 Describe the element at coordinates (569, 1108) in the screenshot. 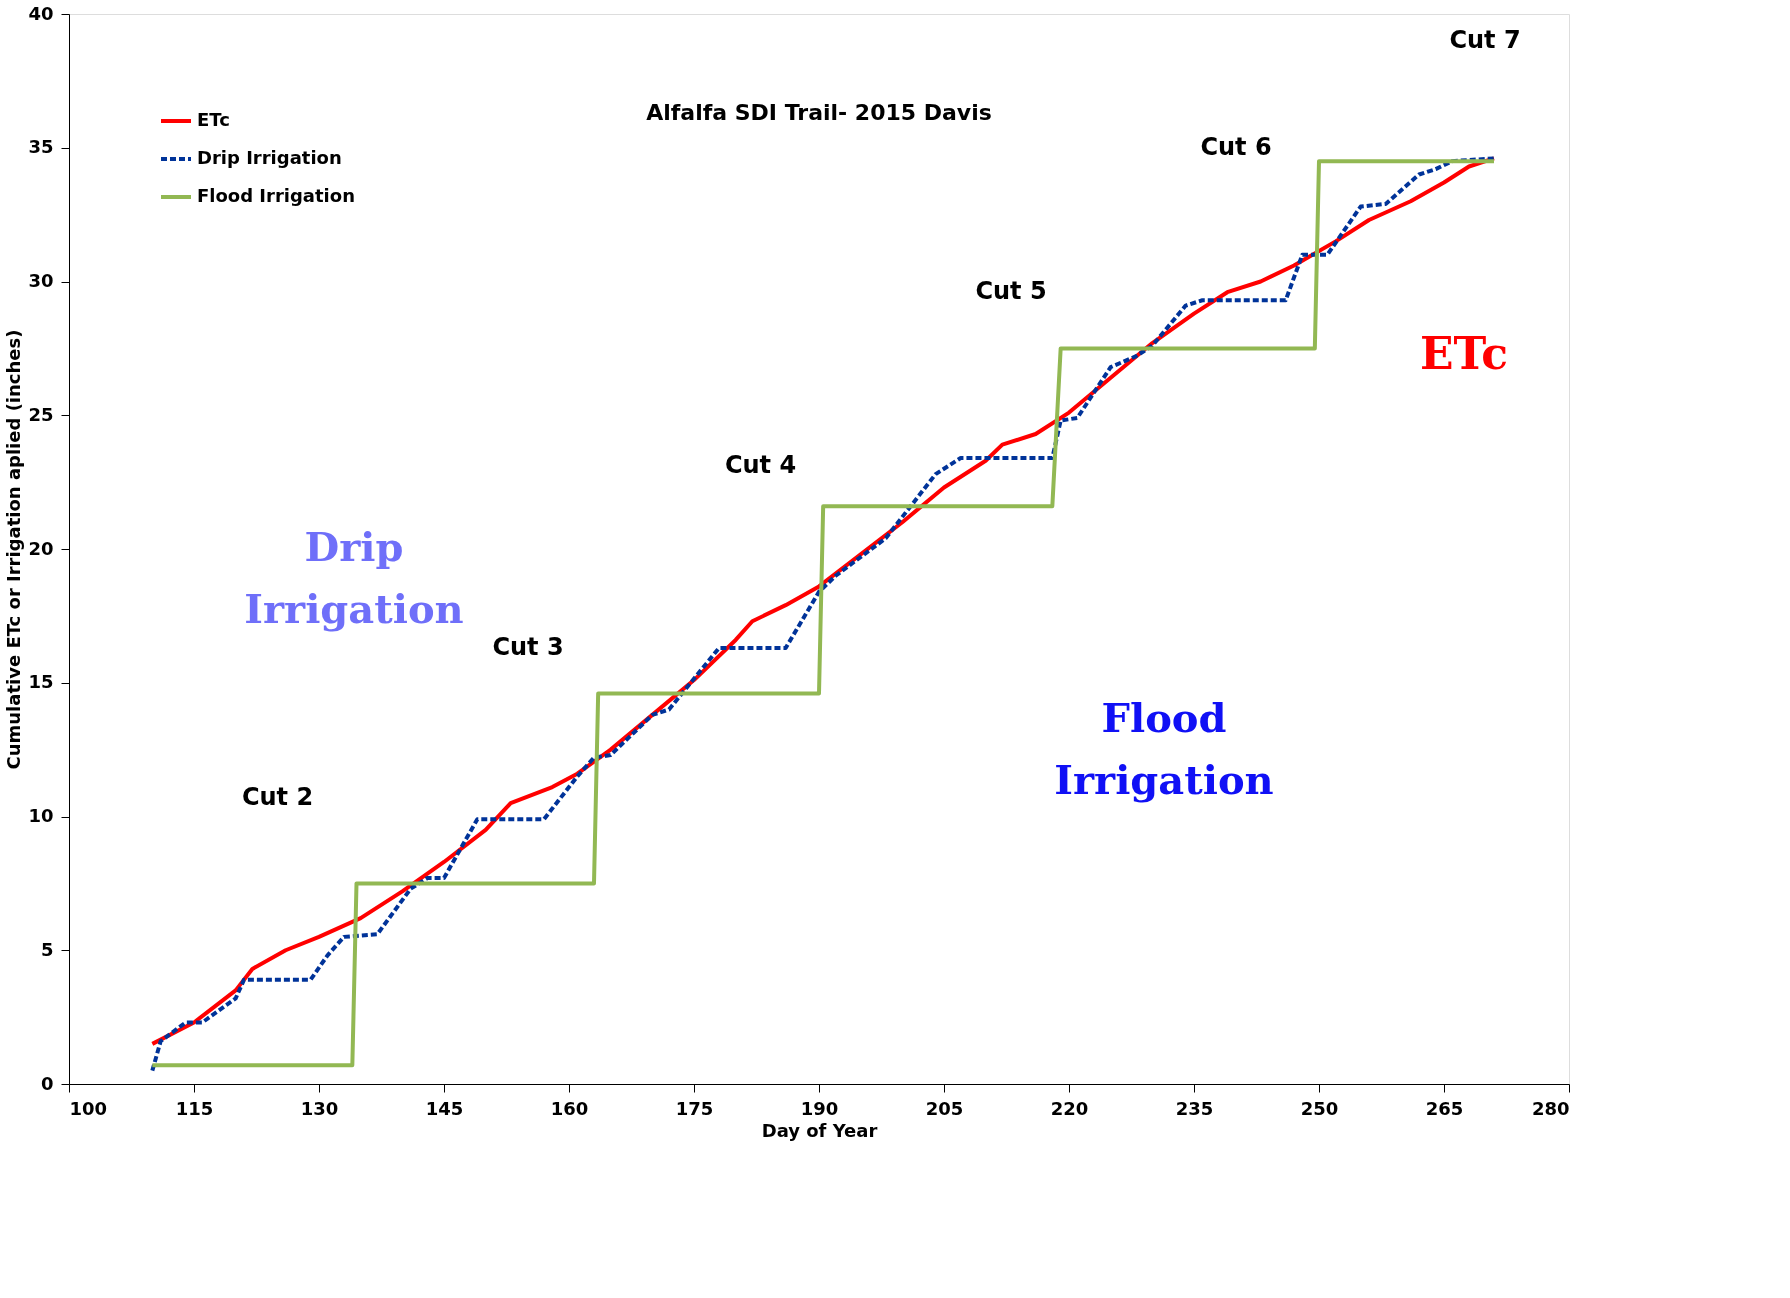

I see `x-tick-label: 160` at that location.